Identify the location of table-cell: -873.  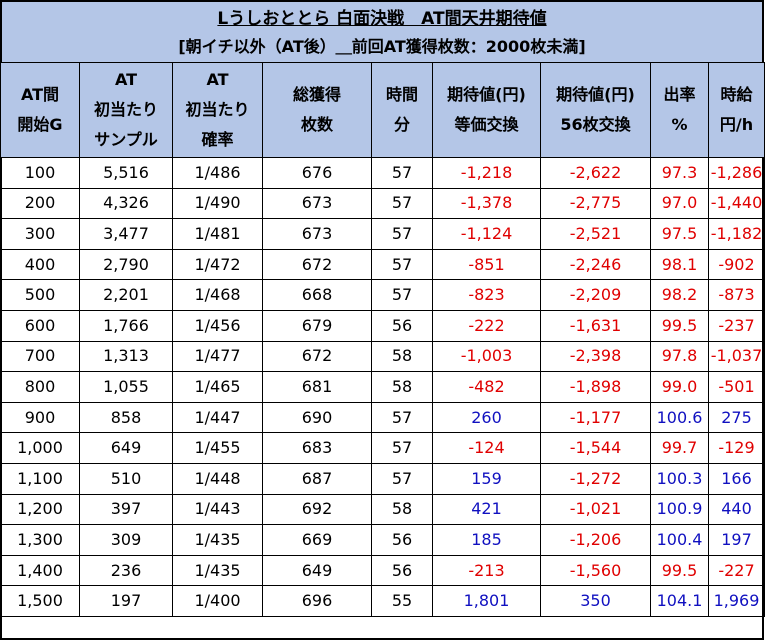
(736, 295).